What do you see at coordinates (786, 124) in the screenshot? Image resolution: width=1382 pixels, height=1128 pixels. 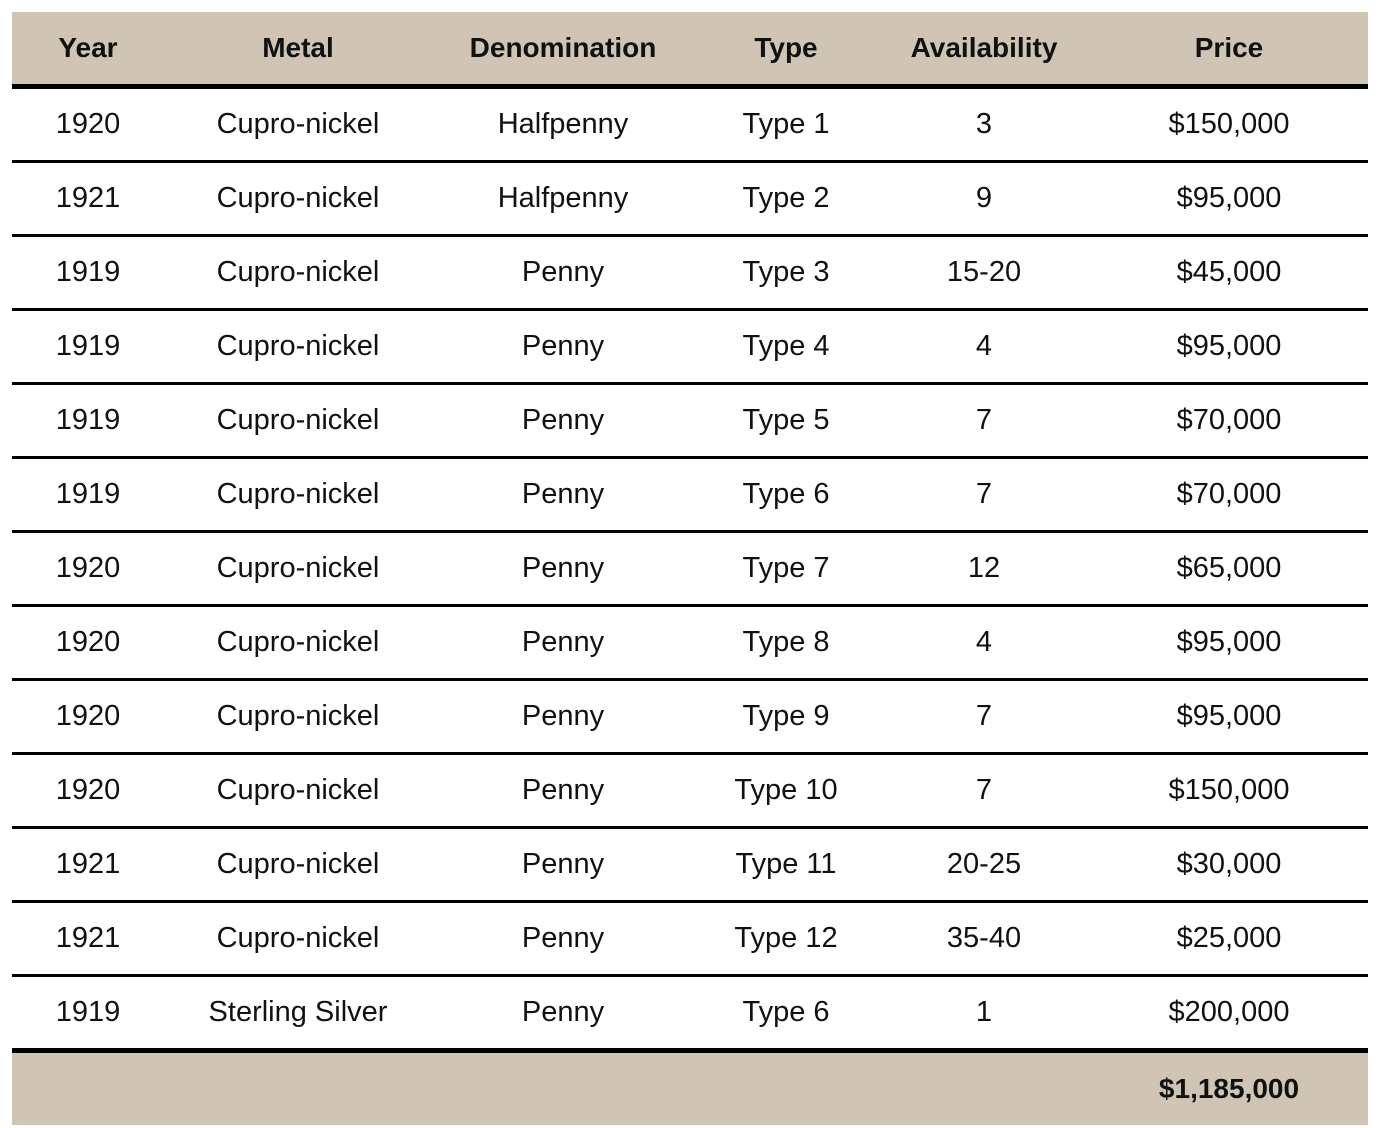 I see `cell-type: Type 1` at bounding box center [786, 124].